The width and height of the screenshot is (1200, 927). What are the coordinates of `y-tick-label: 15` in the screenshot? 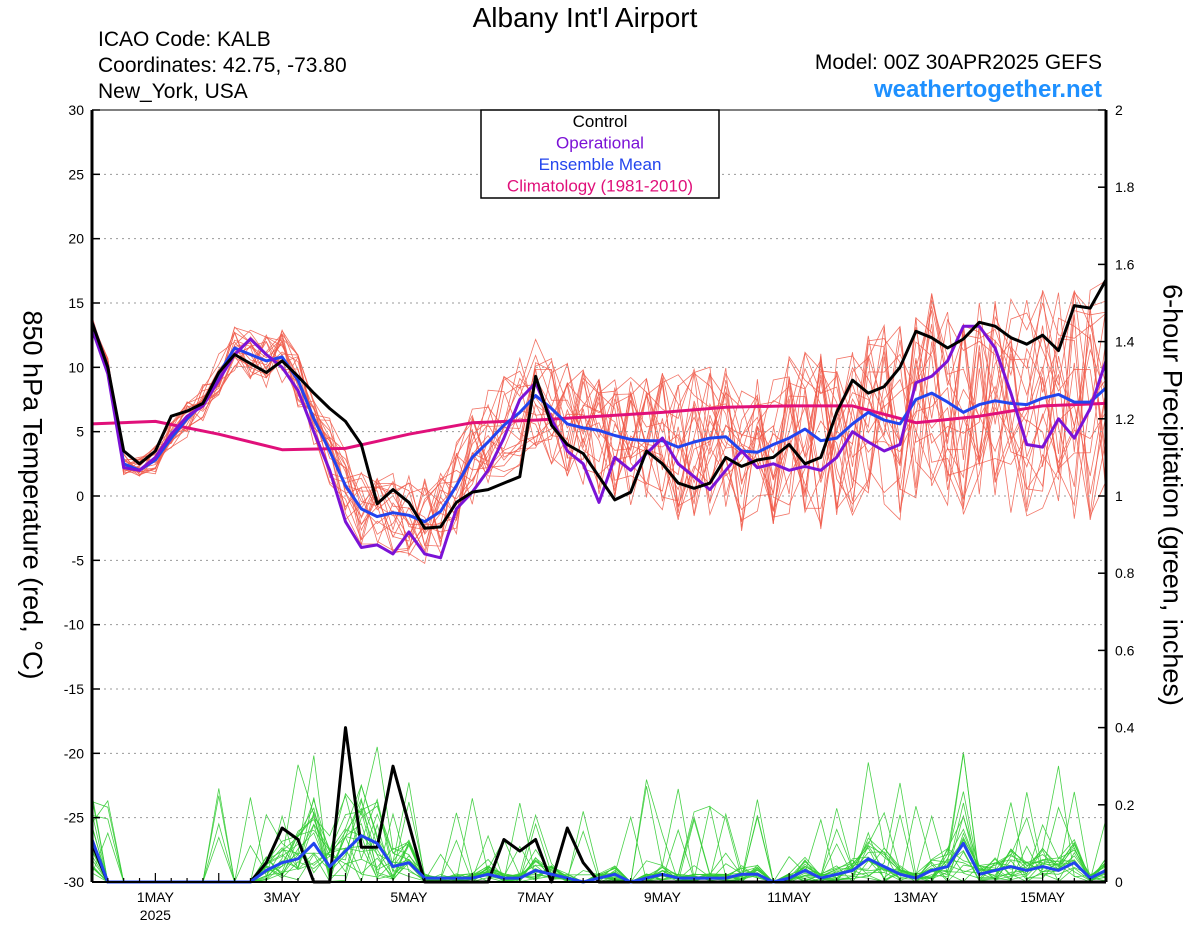 It's located at (76, 303).